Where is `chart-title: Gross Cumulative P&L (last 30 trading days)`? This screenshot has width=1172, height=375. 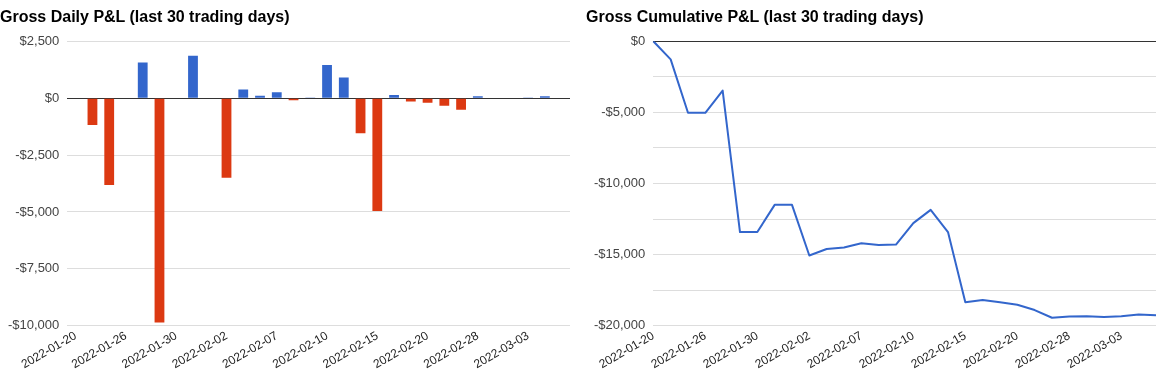 chart-title: Gross Cumulative P&L (last 30 trading days) is located at coordinates (755, 17).